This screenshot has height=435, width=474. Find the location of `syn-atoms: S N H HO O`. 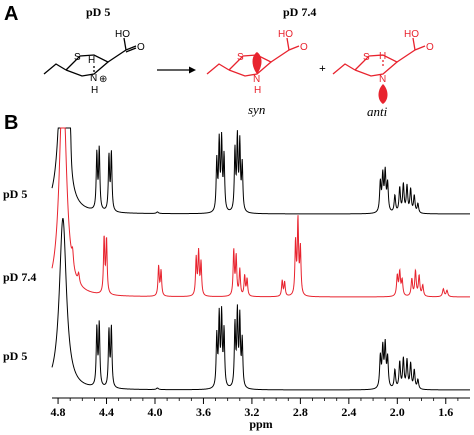

syn-atoms: S N H HO O is located at coordinates (272, 62).